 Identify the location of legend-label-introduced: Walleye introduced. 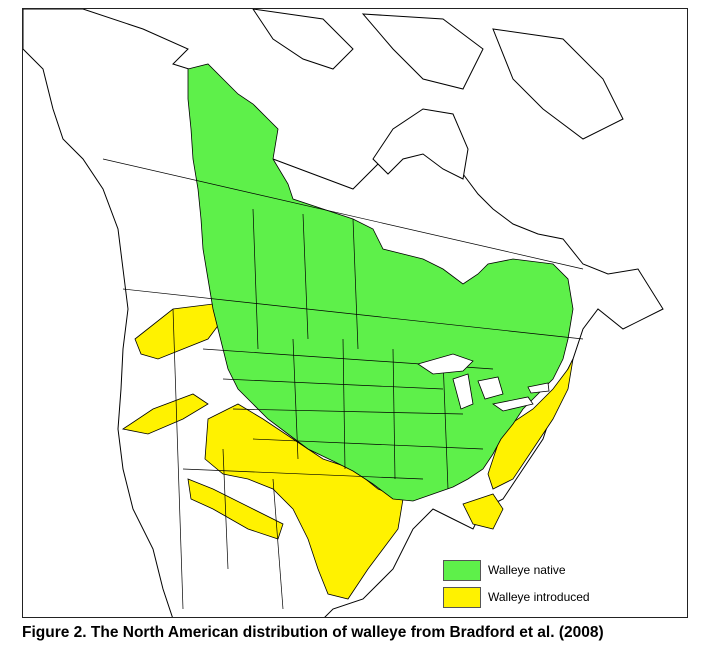
(539, 597).